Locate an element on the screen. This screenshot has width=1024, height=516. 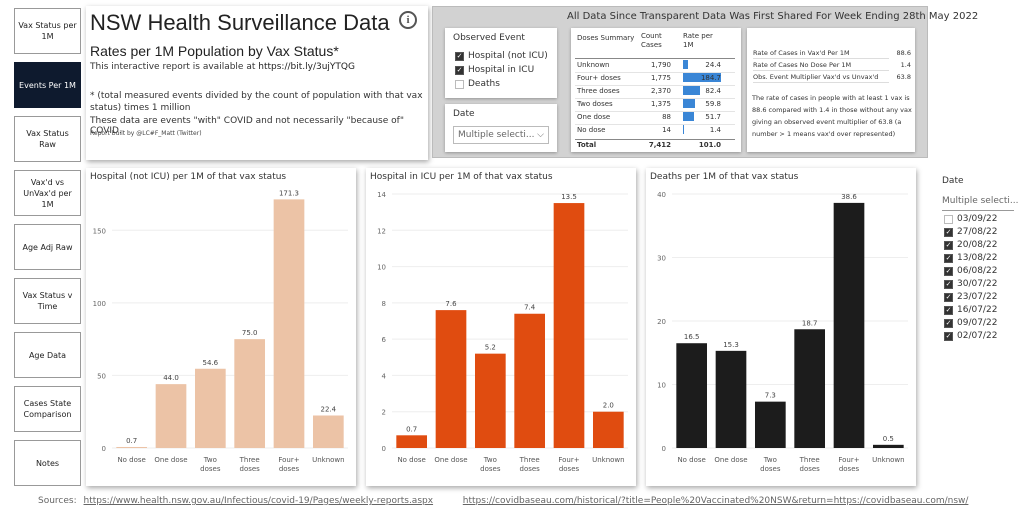
x-tick-label: Four+ doses is located at coordinates (288, 464).